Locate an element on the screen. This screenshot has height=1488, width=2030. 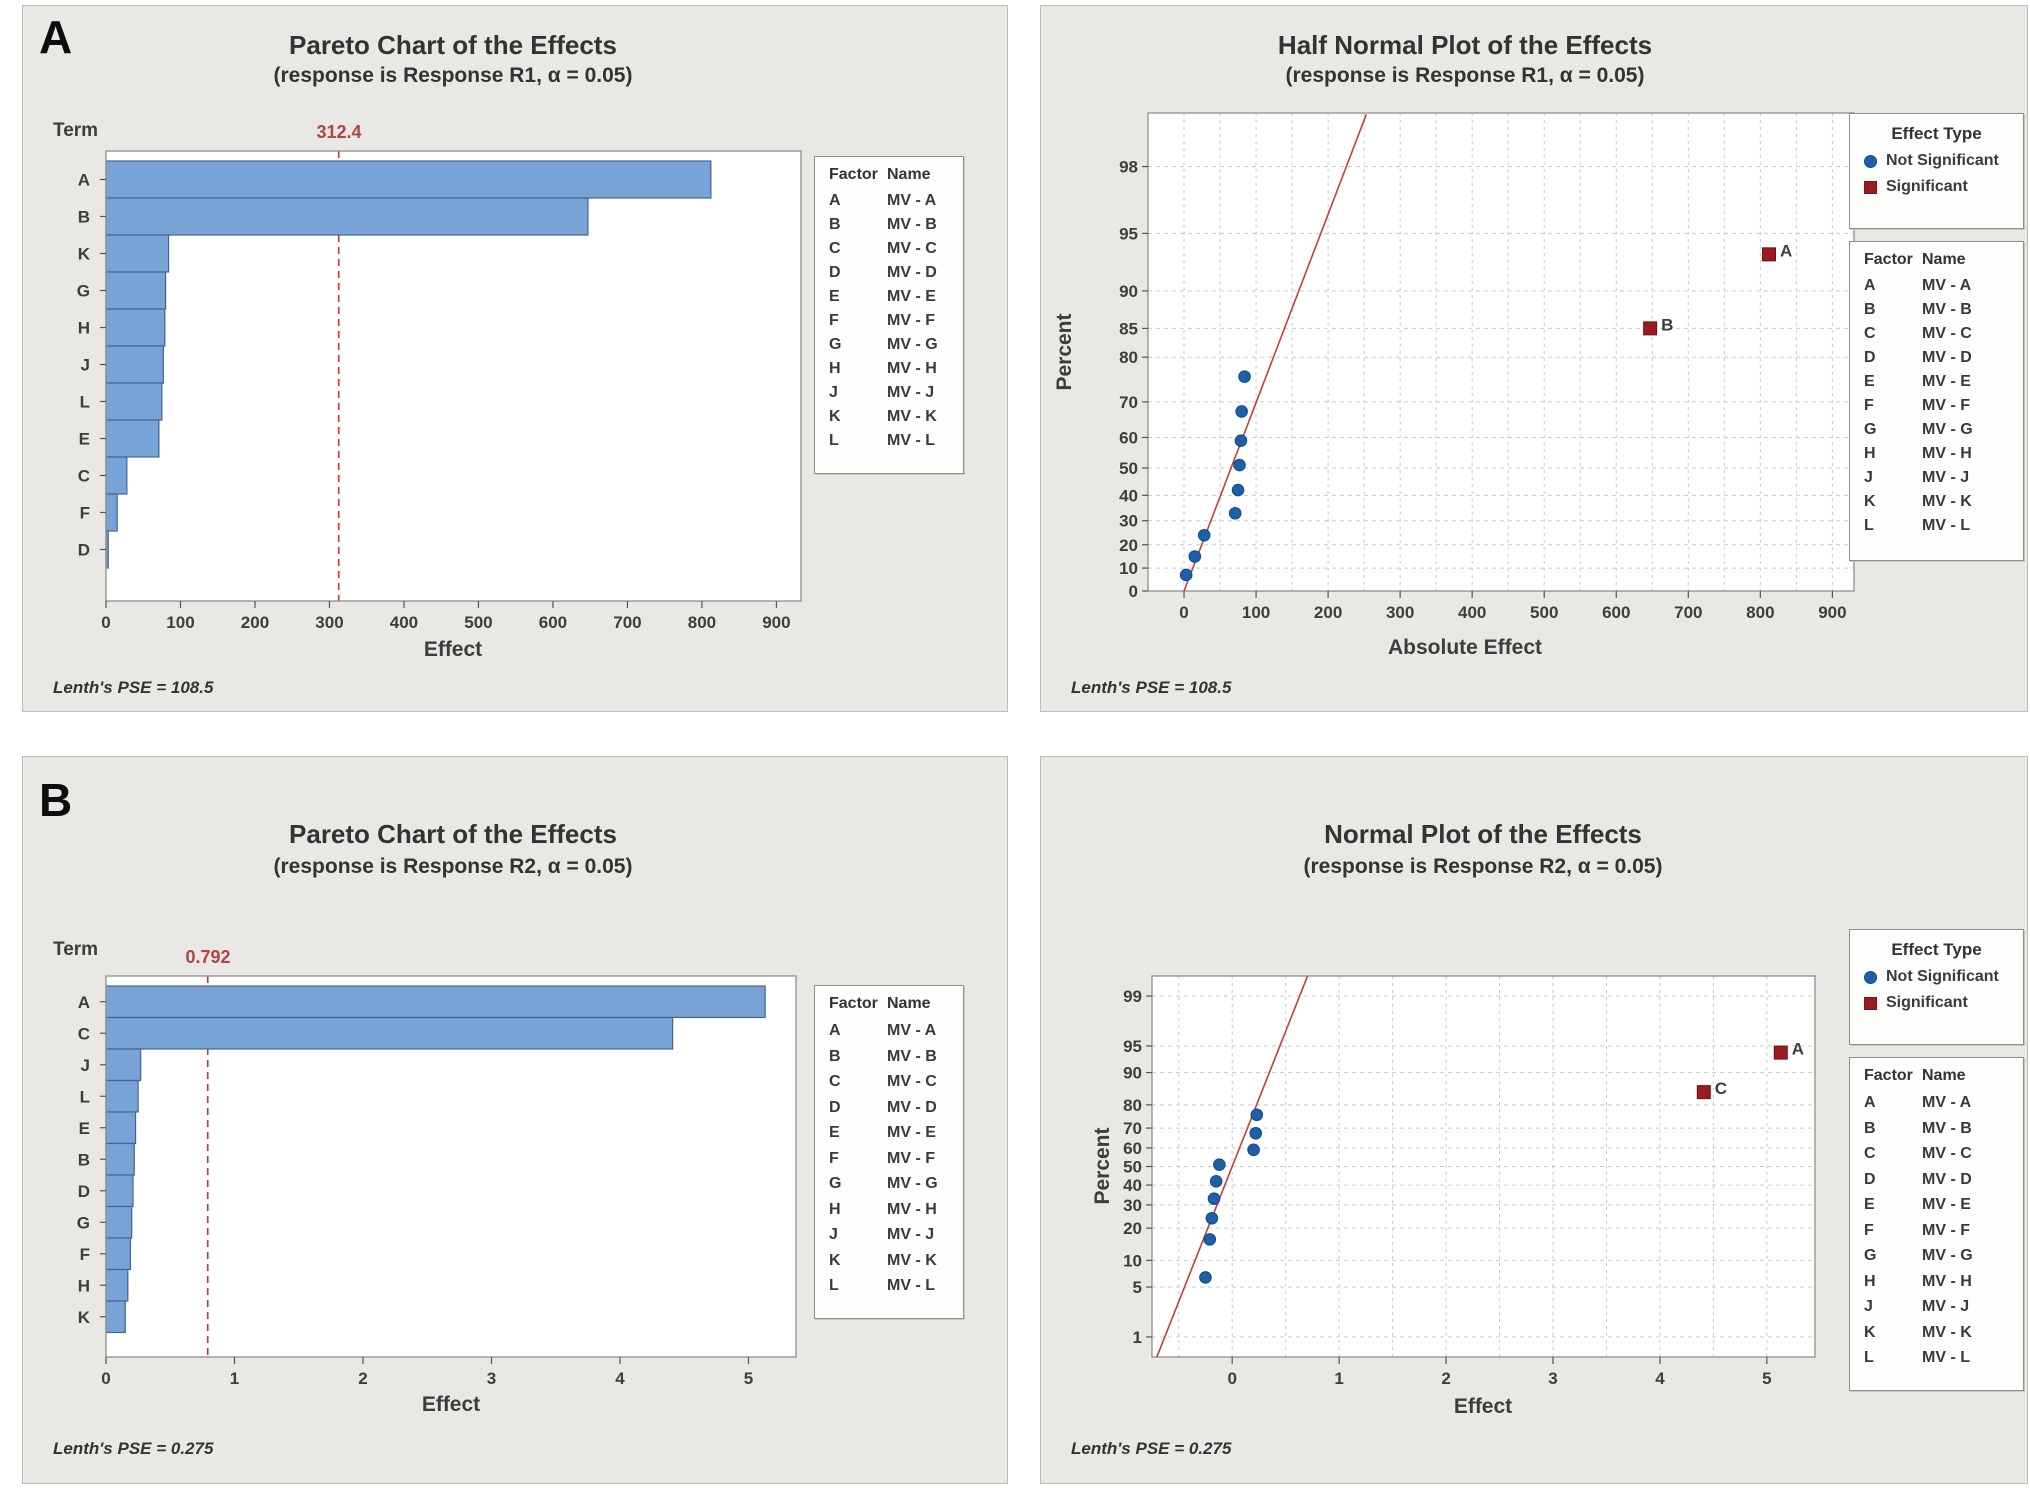
pareto-bar-J is located at coordinates (123, 1065).